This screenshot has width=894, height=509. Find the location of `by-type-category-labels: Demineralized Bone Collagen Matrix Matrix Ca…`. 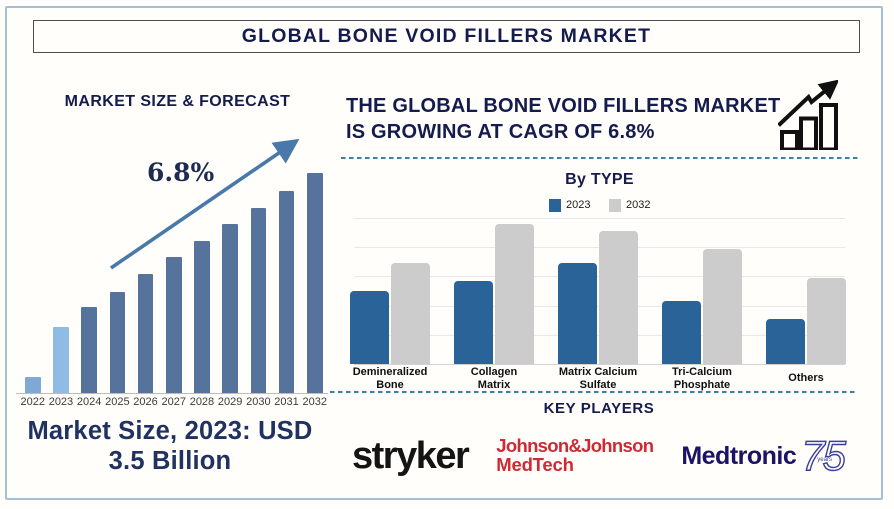

by-type-category-labels: Demineralized Bone Collagen Matrix Matrix Ca… is located at coordinates (598, 378).